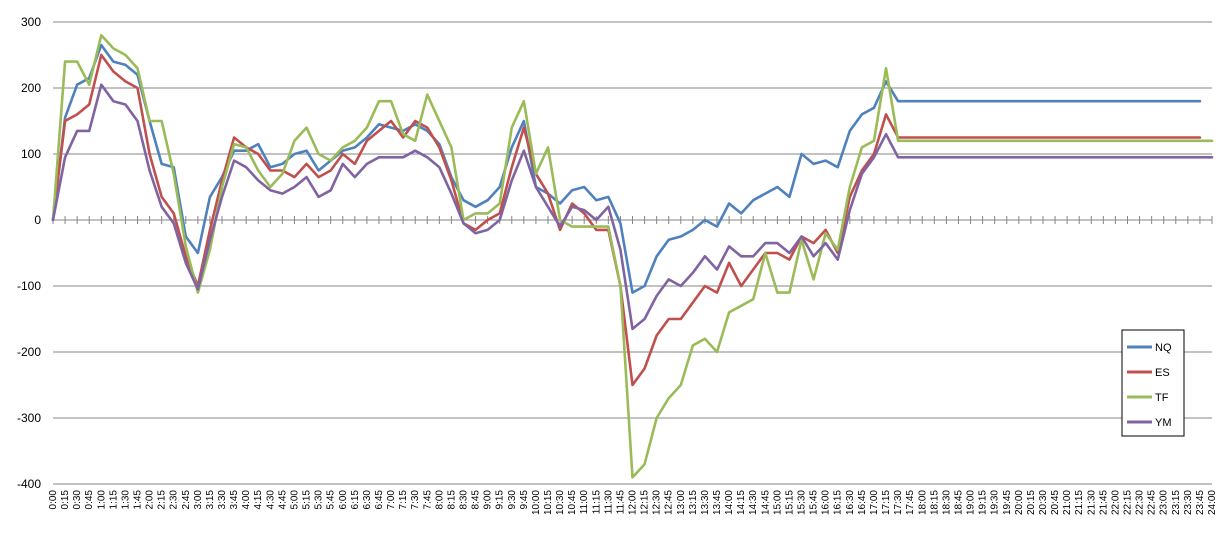  I want to click on x-tick-label: 5:30, so click(319, 500).